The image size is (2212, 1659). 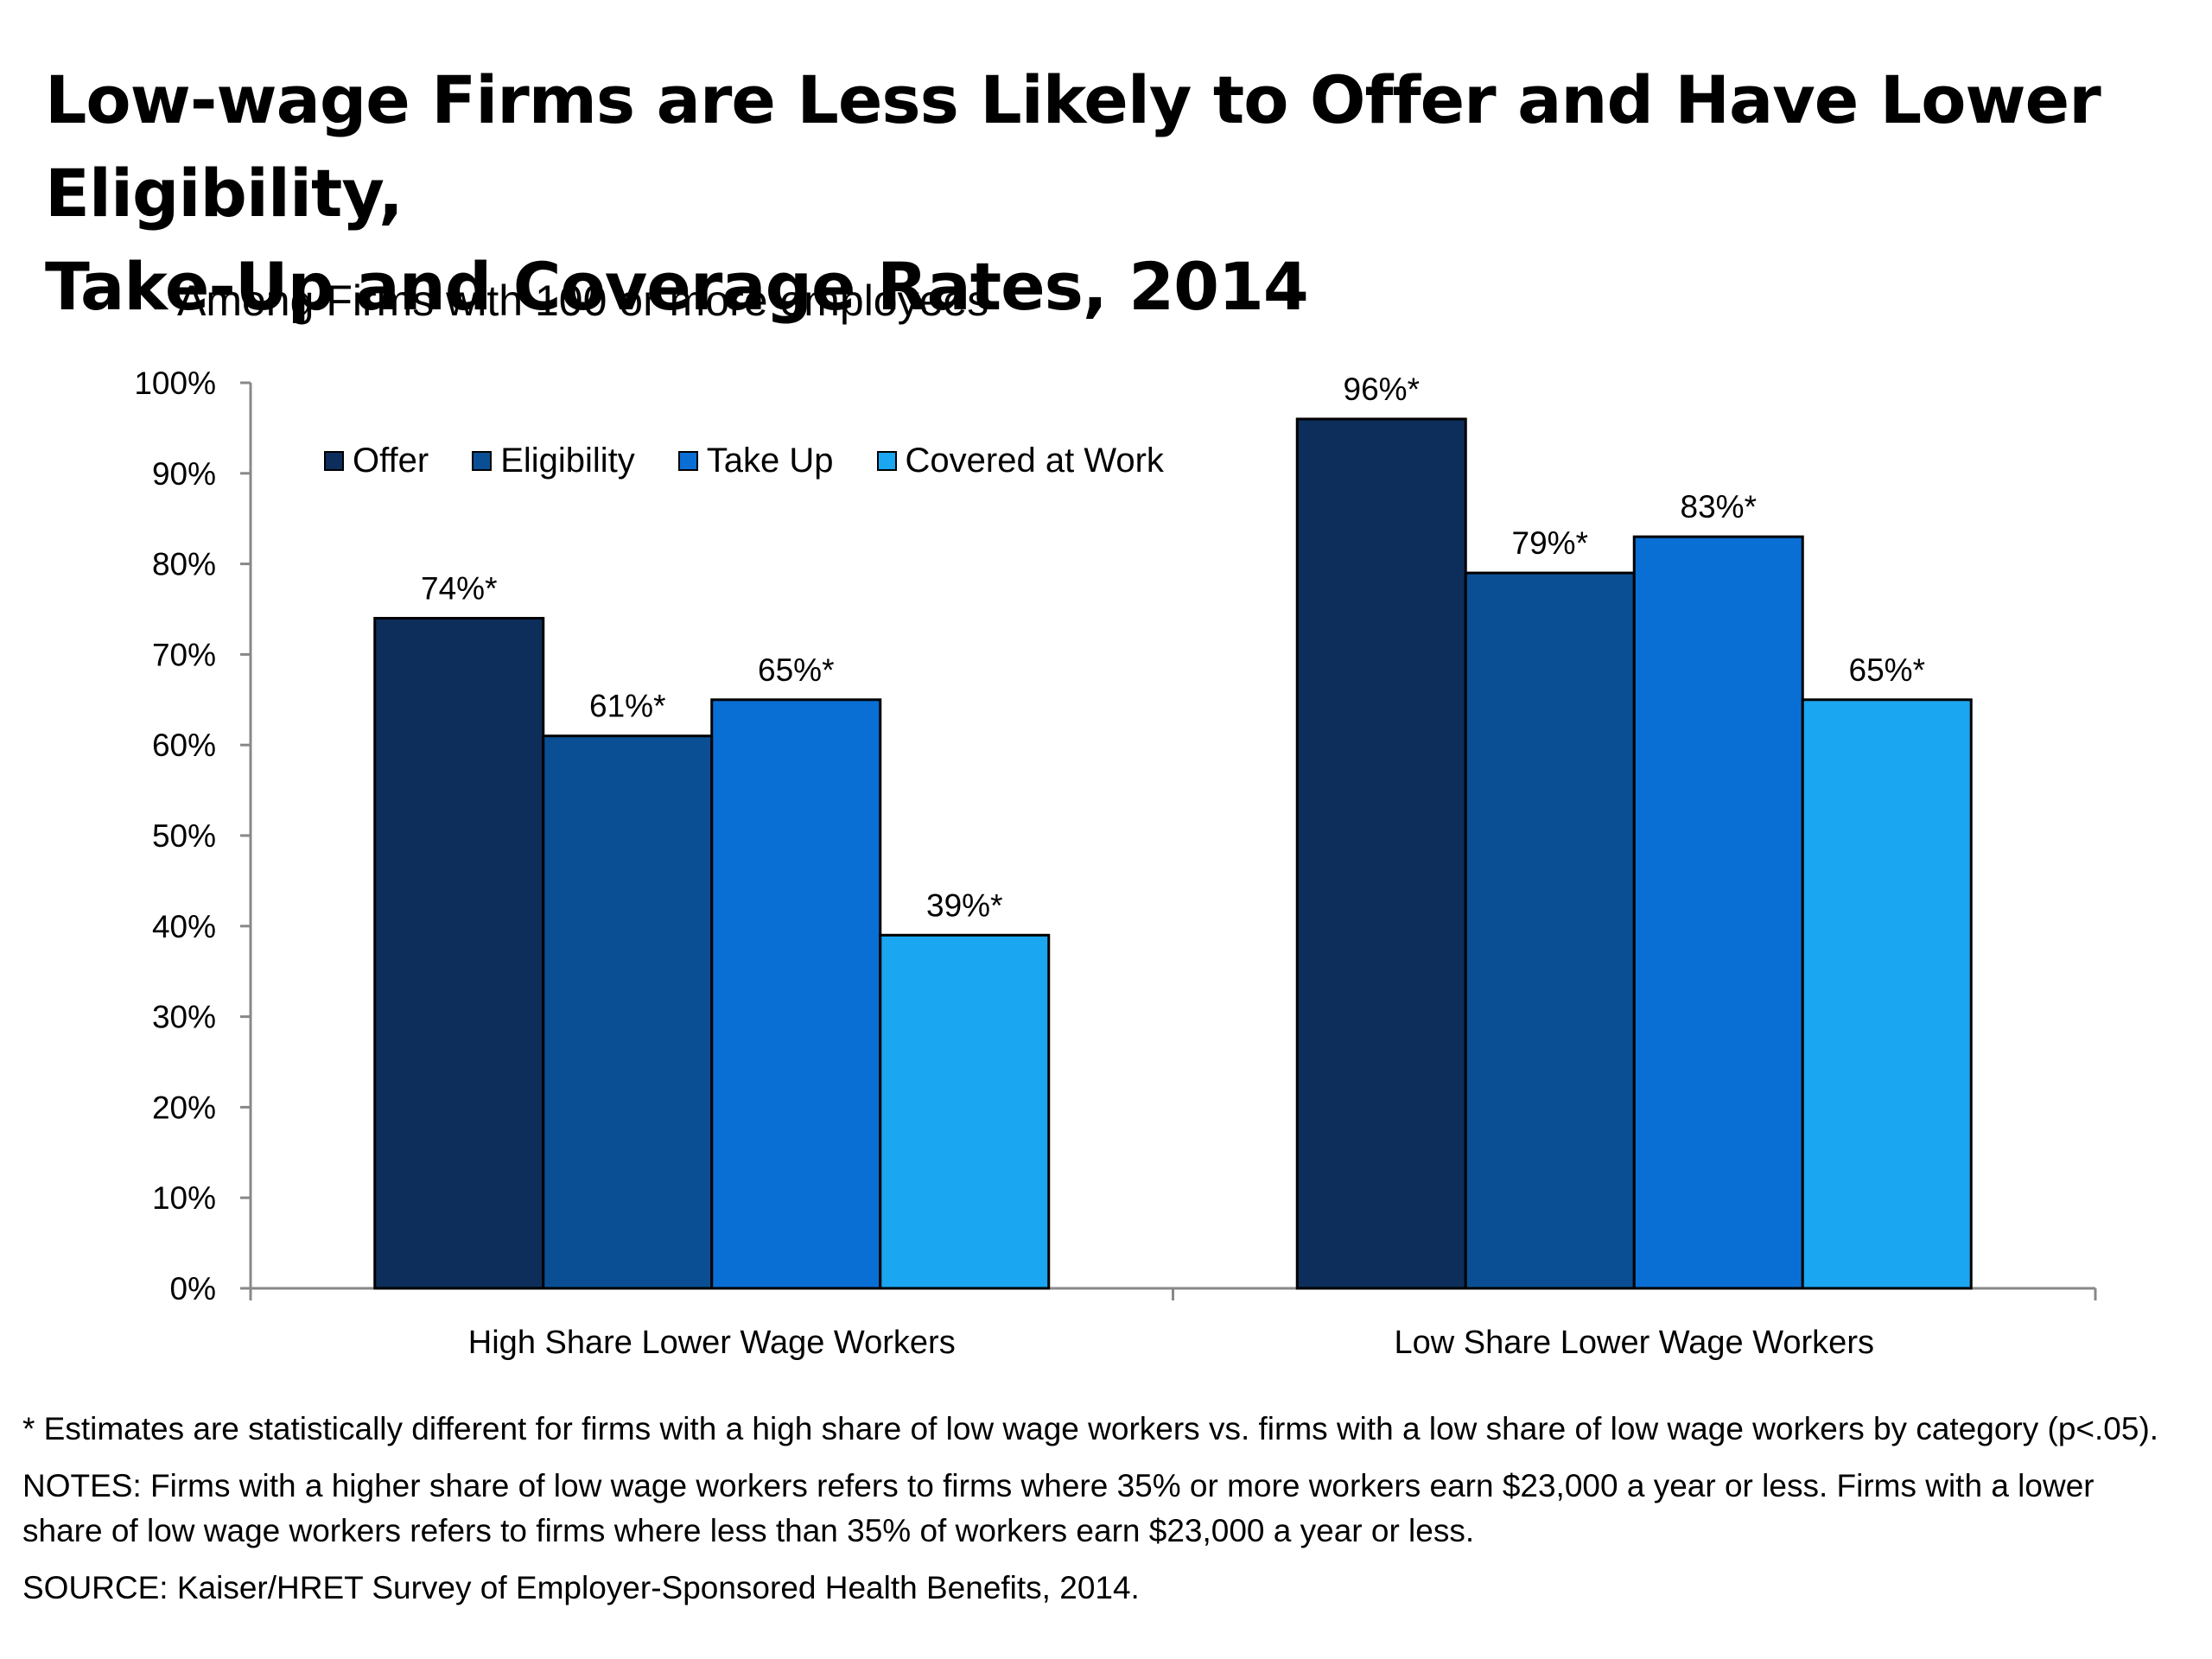 What do you see at coordinates (770, 461) in the screenshot?
I see `legend-label: Take Up` at bounding box center [770, 461].